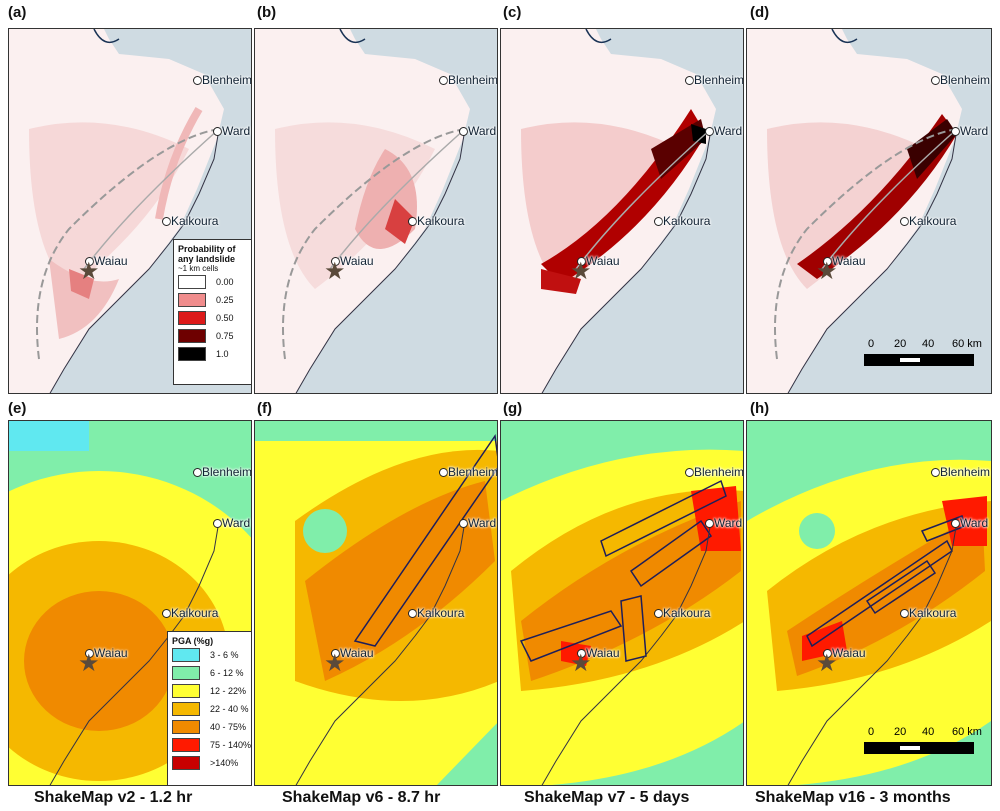 The height and width of the screenshot is (811, 1000). I want to click on map-panel-g: Blenheim Ward Kaikoura Waiau ★, so click(622, 603).